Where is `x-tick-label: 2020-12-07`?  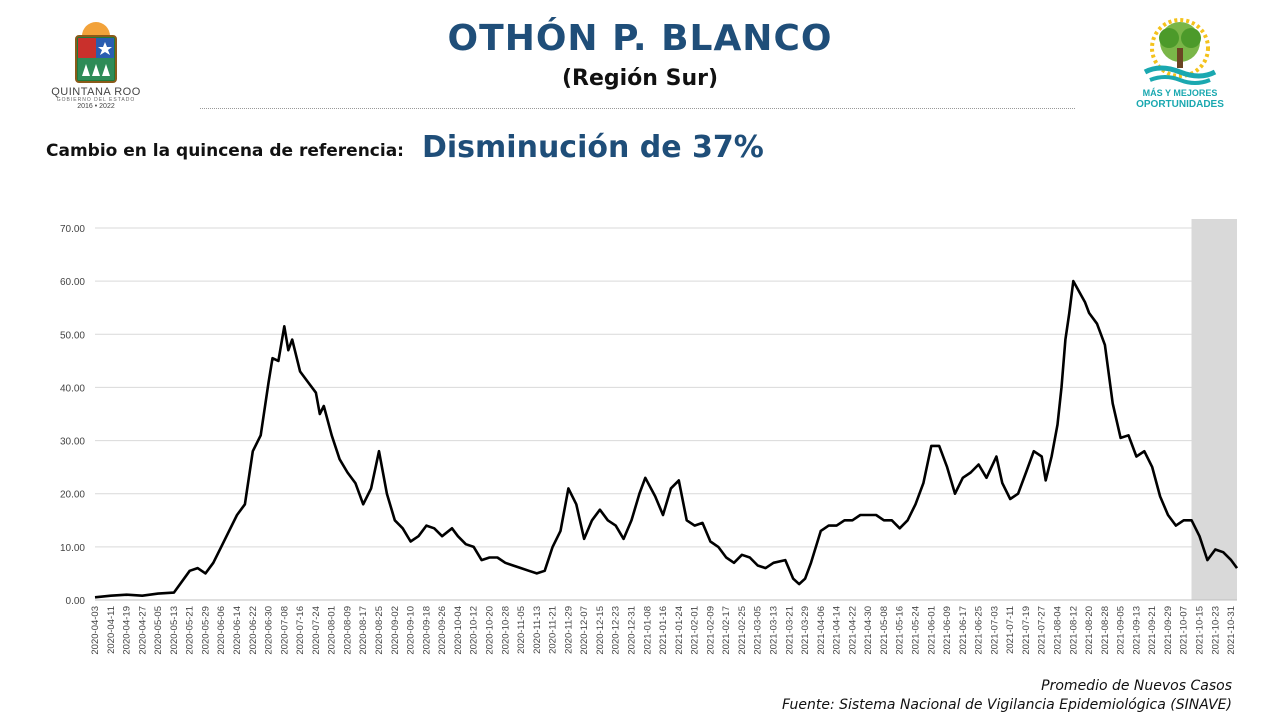
x-tick-label: 2020-12-07 is located at coordinates (584, 630).